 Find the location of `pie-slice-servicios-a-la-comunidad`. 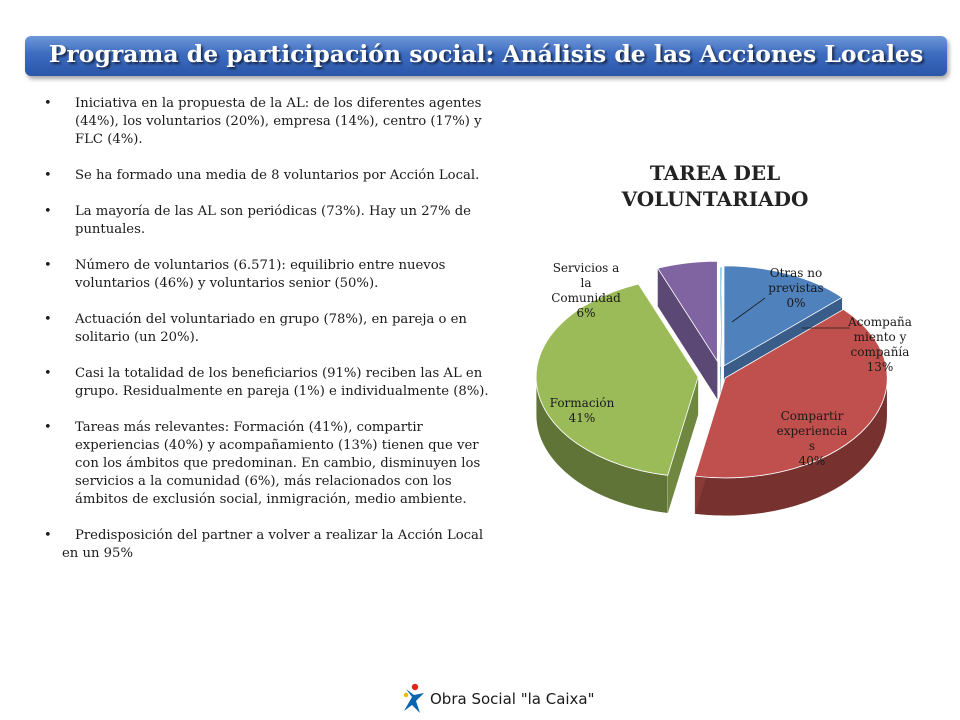

pie-slice-servicios-a-la-comunidad is located at coordinates (687, 330).